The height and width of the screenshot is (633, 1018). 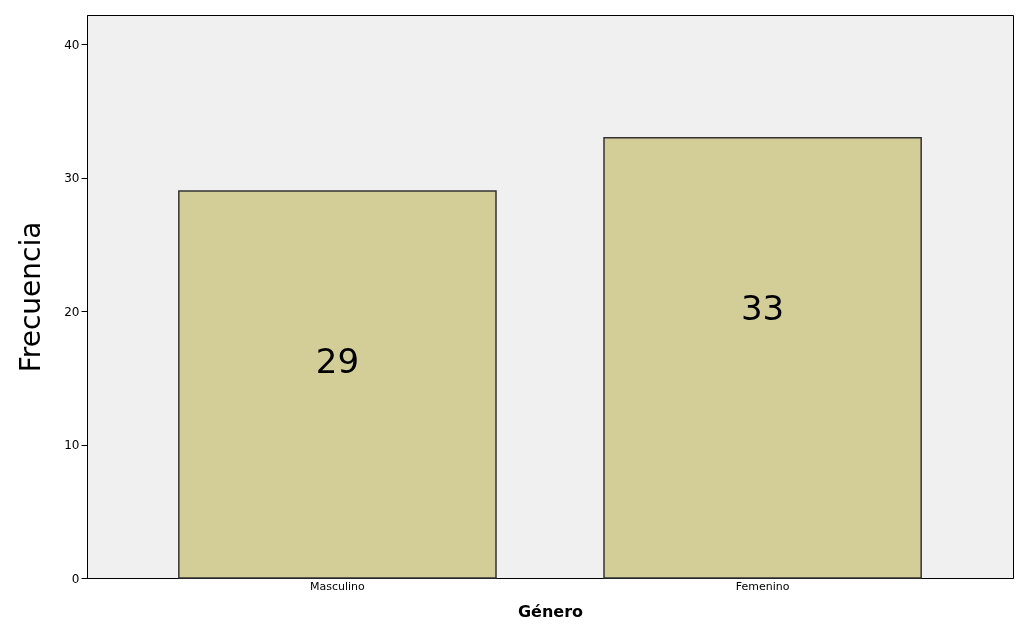 What do you see at coordinates (72, 445) in the screenshot?
I see `y-tick-label: 10` at bounding box center [72, 445].